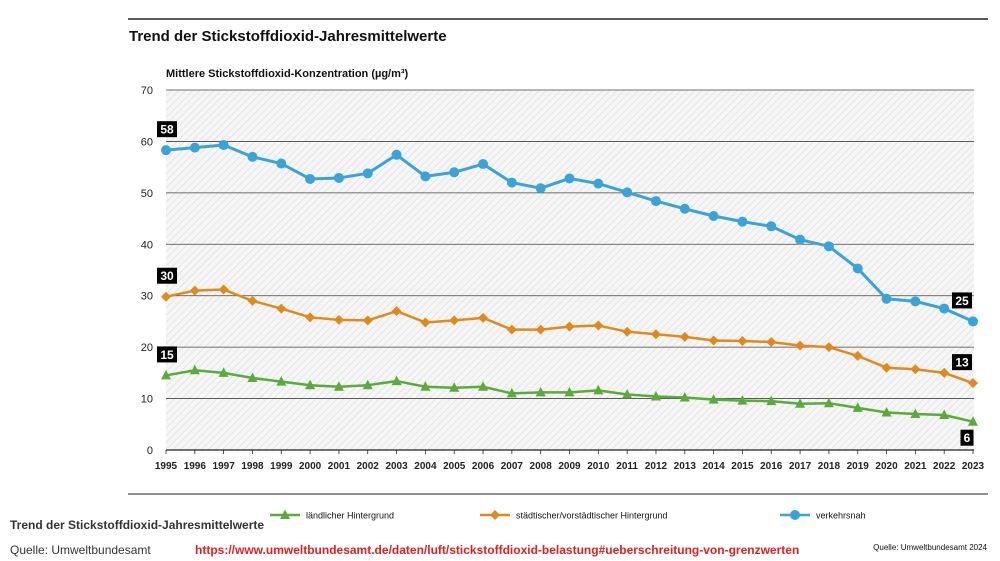 Image resolution: width=1000 pixels, height=561 pixels. What do you see at coordinates (396, 466) in the screenshot?
I see `x-tick-label: 2003` at bounding box center [396, 466].